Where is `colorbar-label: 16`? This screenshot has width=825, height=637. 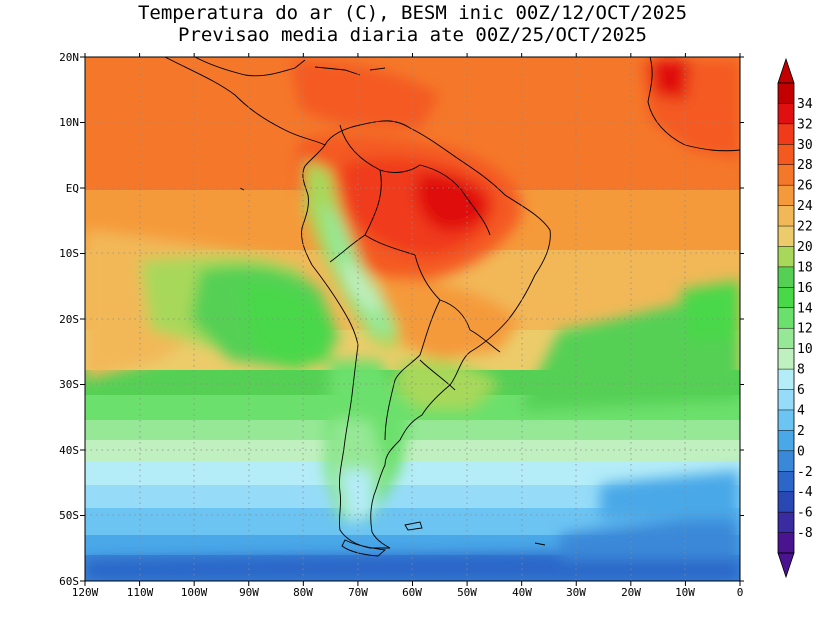 colorbar-label: 16 is located at coordinates (805, 288).